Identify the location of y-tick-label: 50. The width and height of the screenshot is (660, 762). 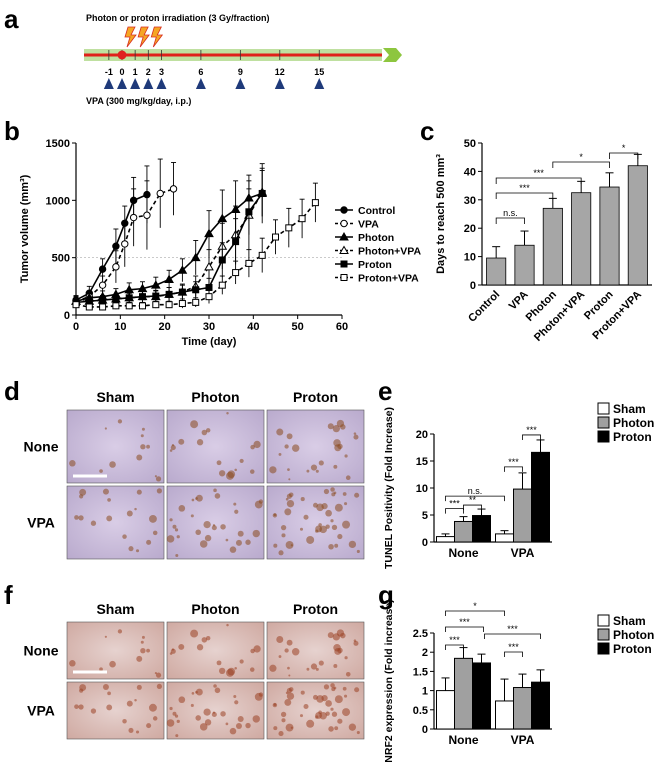
(470, 144).